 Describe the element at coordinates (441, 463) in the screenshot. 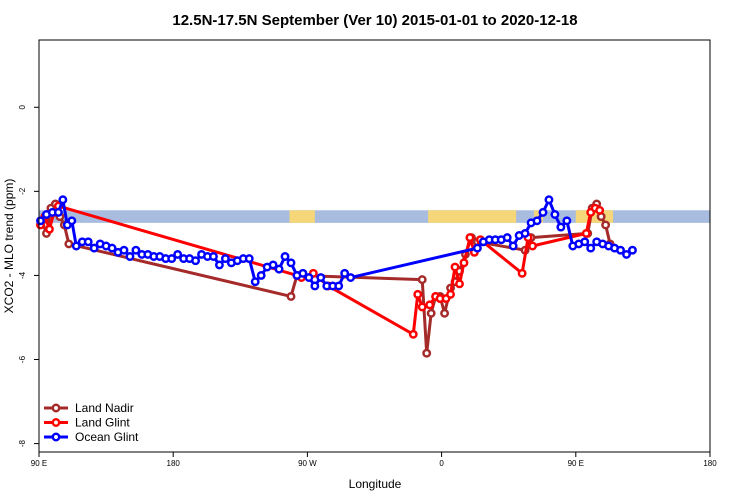

I see `x-tick-label: 0` at that location.